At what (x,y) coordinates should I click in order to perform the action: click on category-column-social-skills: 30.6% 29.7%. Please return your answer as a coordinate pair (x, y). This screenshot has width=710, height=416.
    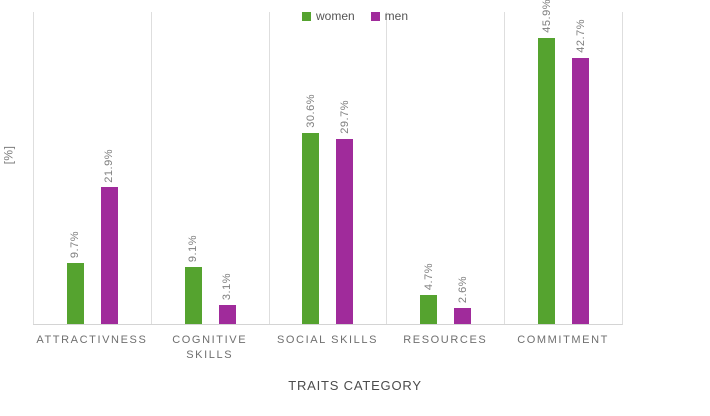
    Looking at the image, I should click on (327, 168).